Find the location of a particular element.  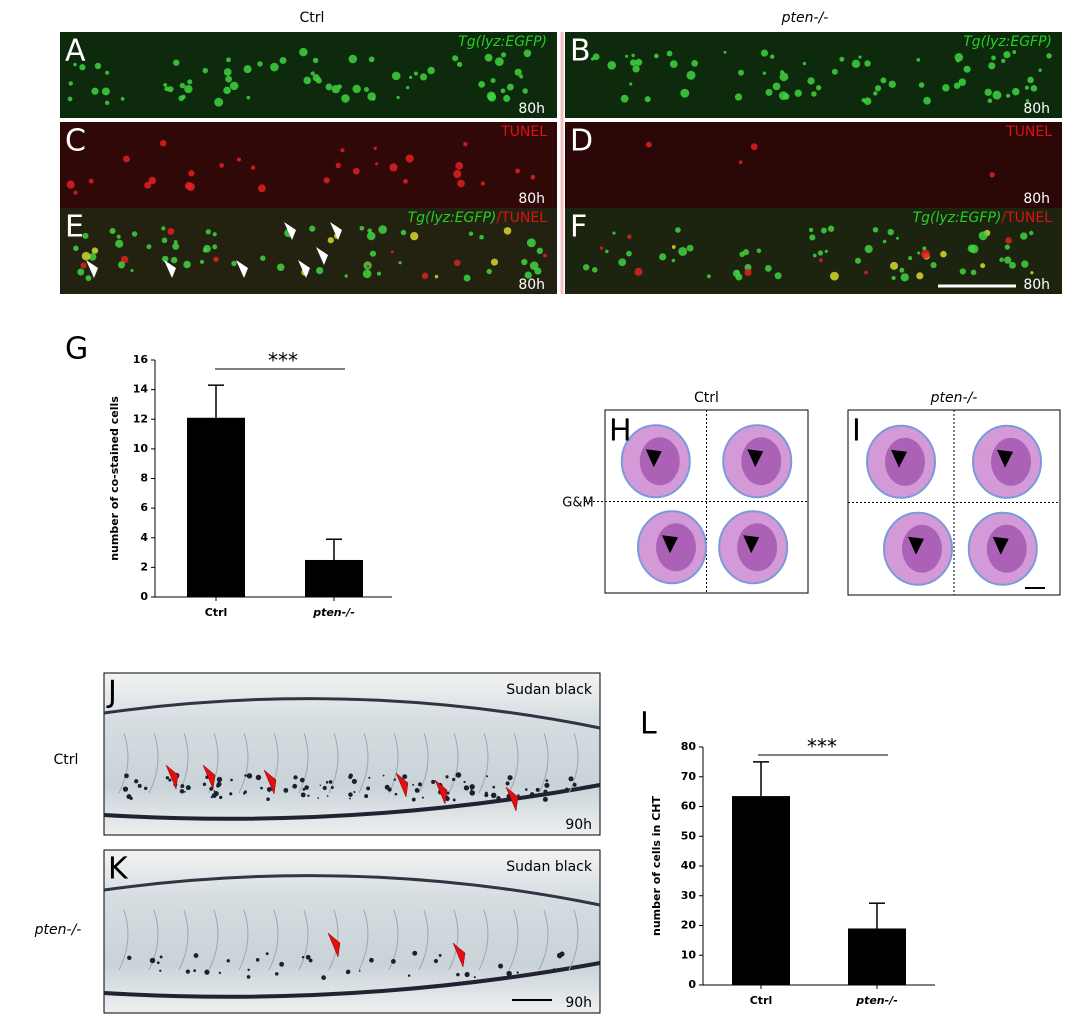

time-label: 80h is located at coordinates (1036, 109).